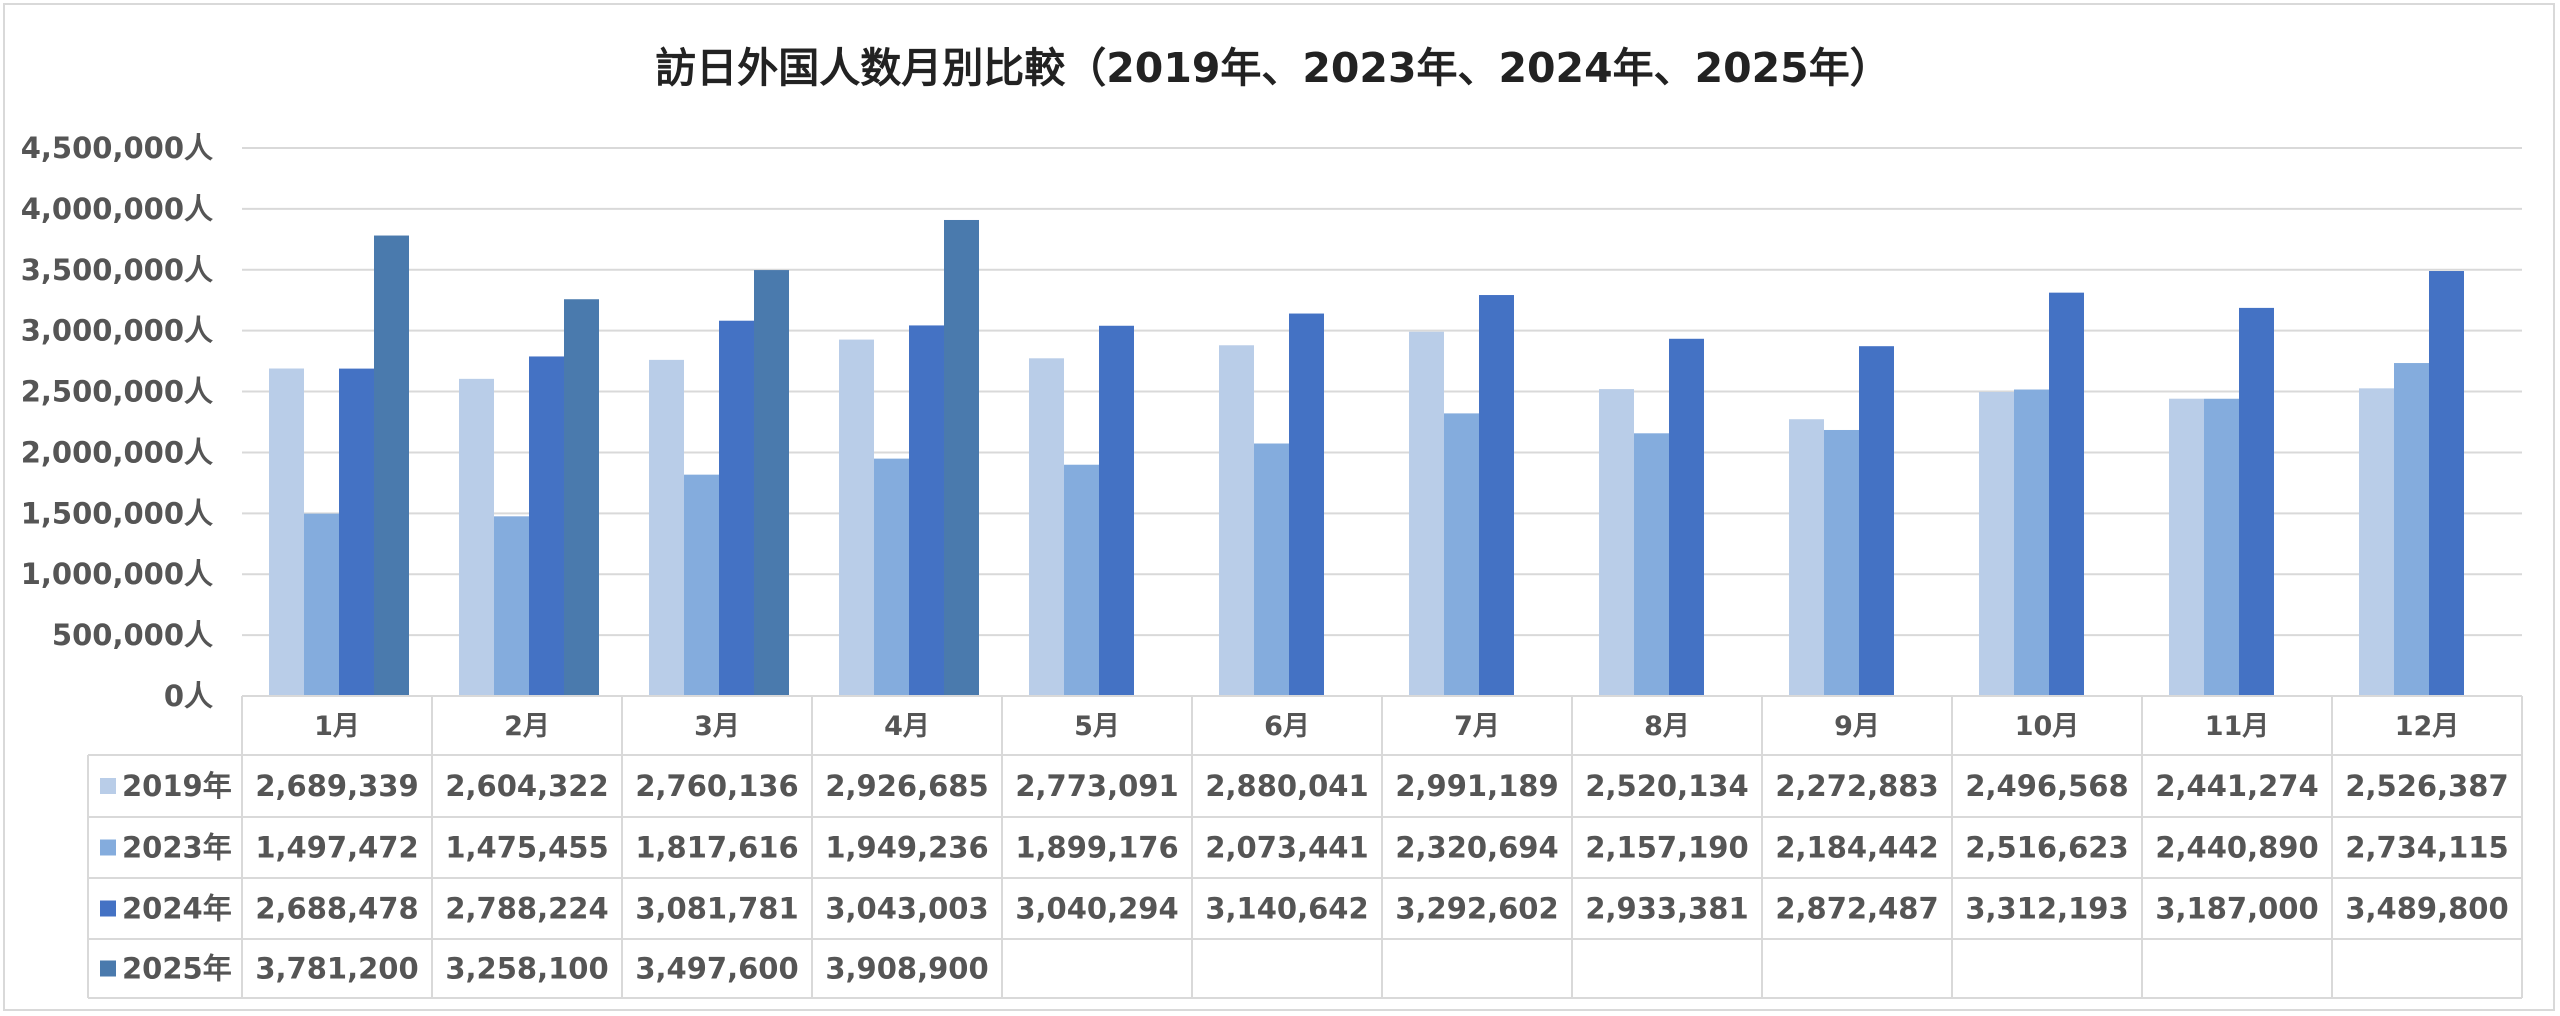  Describe the element at coordinates (2236, 909) in the screenshot. I see `data-label: 3,187,000` at that location.